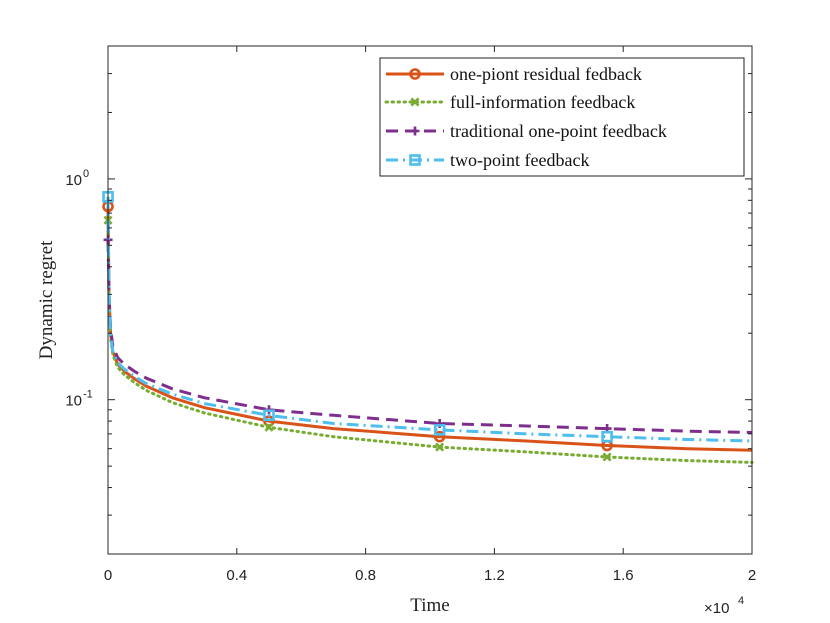 The height and width of the screenshot is (623, 830). I want to click on y-tick-label-0: 10 -1, so click(78, 399).